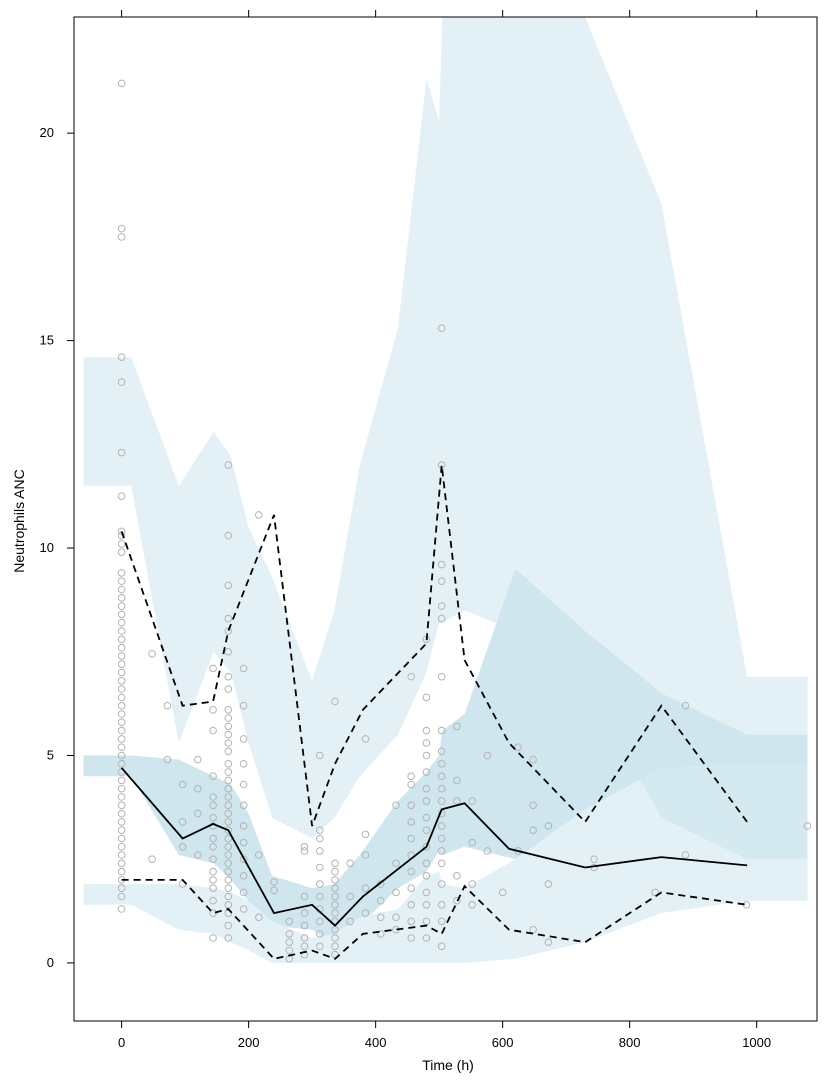 This screenshot has height=1081, width=824. Describe the element at coordinates (434, 847) in the screenshot. I see `observed-median-line` at that location.